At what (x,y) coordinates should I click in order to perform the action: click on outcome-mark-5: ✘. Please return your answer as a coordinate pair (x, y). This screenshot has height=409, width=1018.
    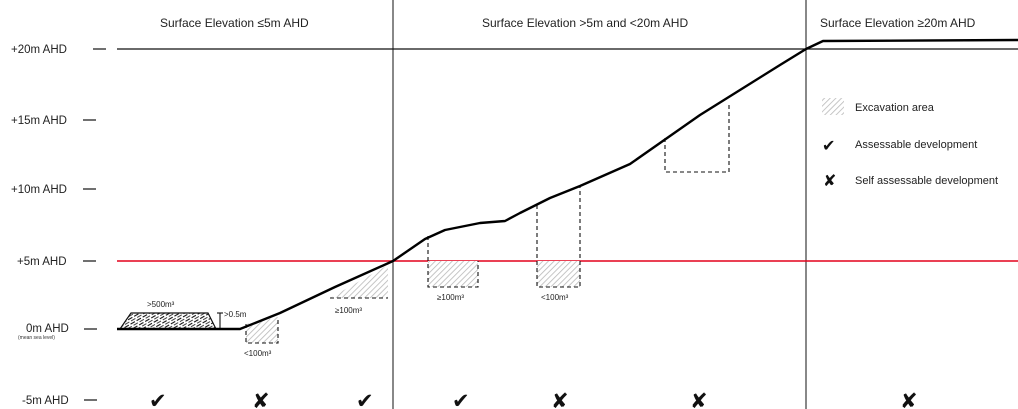
    Looking at the image, I should click on (560, 399).